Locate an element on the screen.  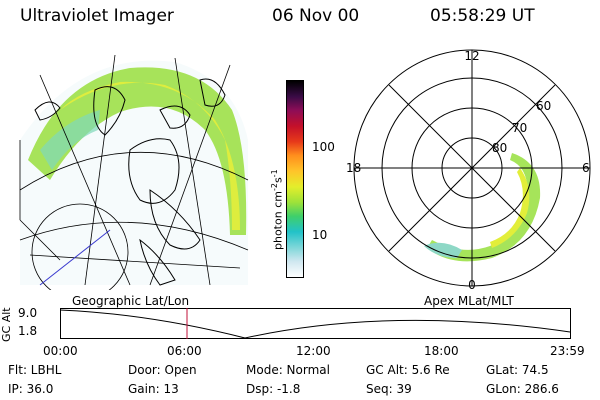
mlt-label-18: 18 is located at coordinates (353, 168).